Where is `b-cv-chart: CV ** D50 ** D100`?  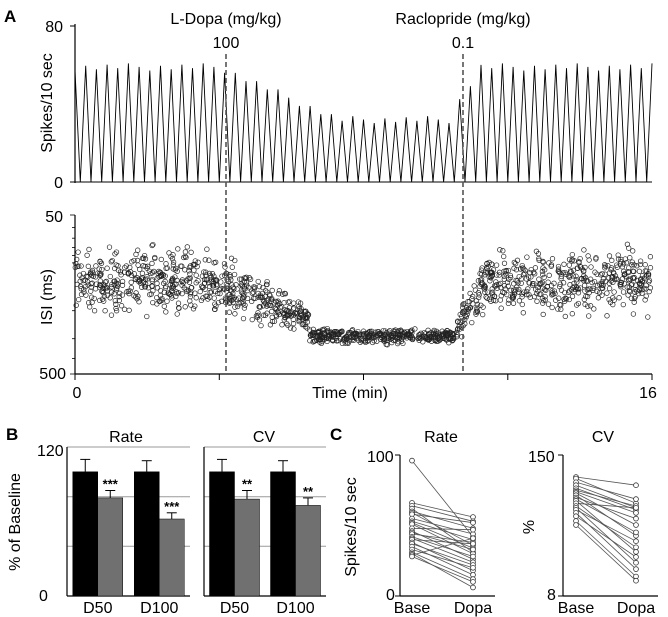
b-cv-chart: CV ** D50 ** D100 is located at coordinates (264, 523).